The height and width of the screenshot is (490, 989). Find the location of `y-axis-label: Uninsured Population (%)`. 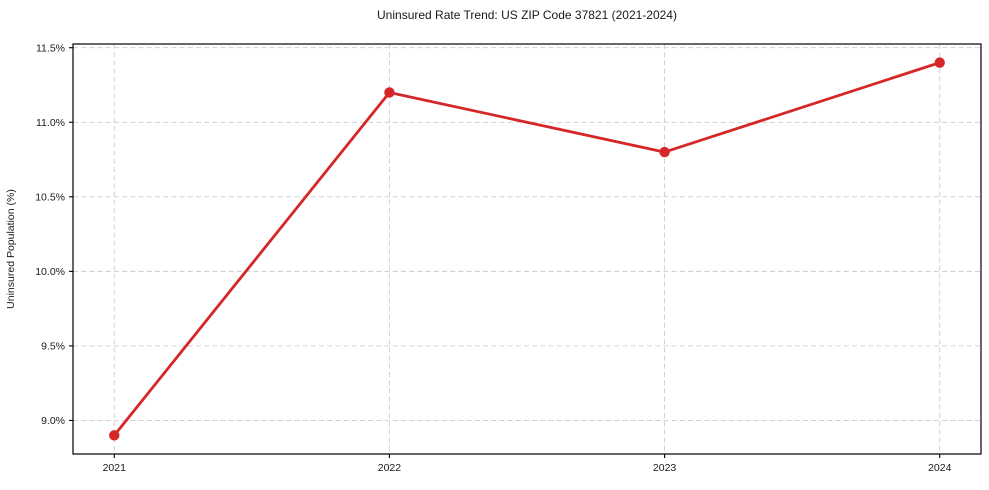

y-axis-label: Uninsured Population (%) is located at coordinates (11, 249).